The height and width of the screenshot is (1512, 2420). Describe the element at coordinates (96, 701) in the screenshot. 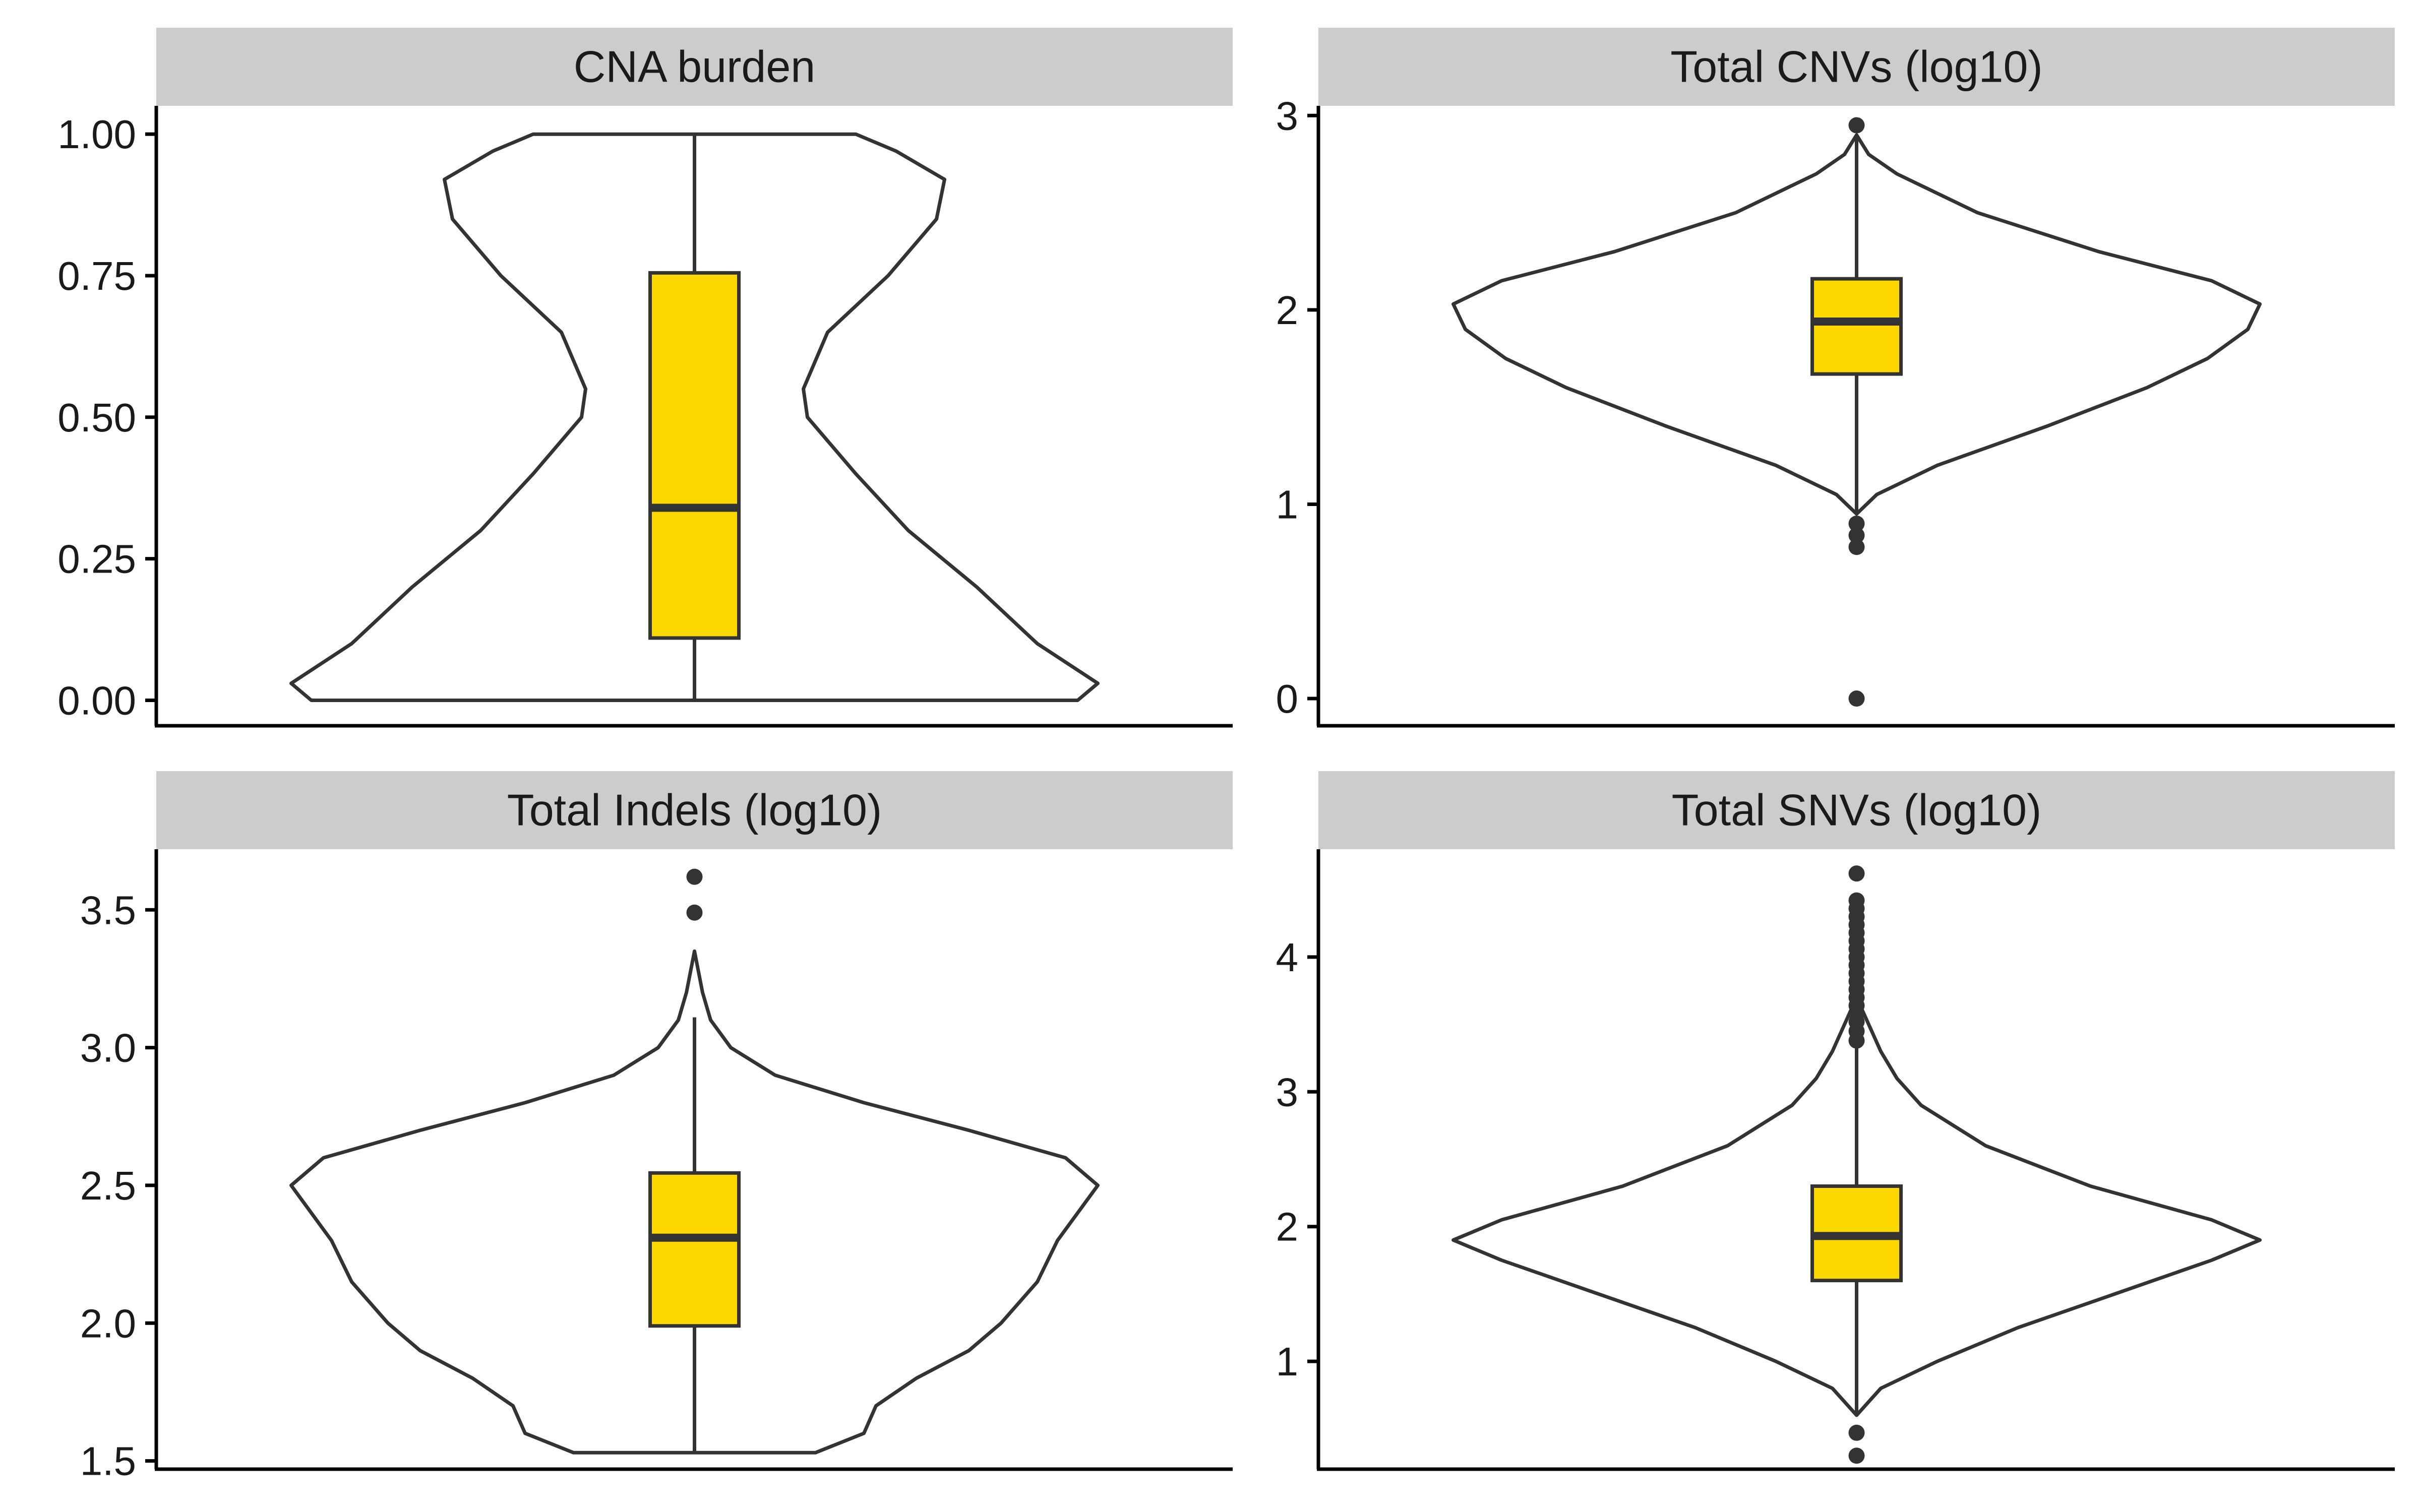

I see `y-tick-label: 0.00` at that location.